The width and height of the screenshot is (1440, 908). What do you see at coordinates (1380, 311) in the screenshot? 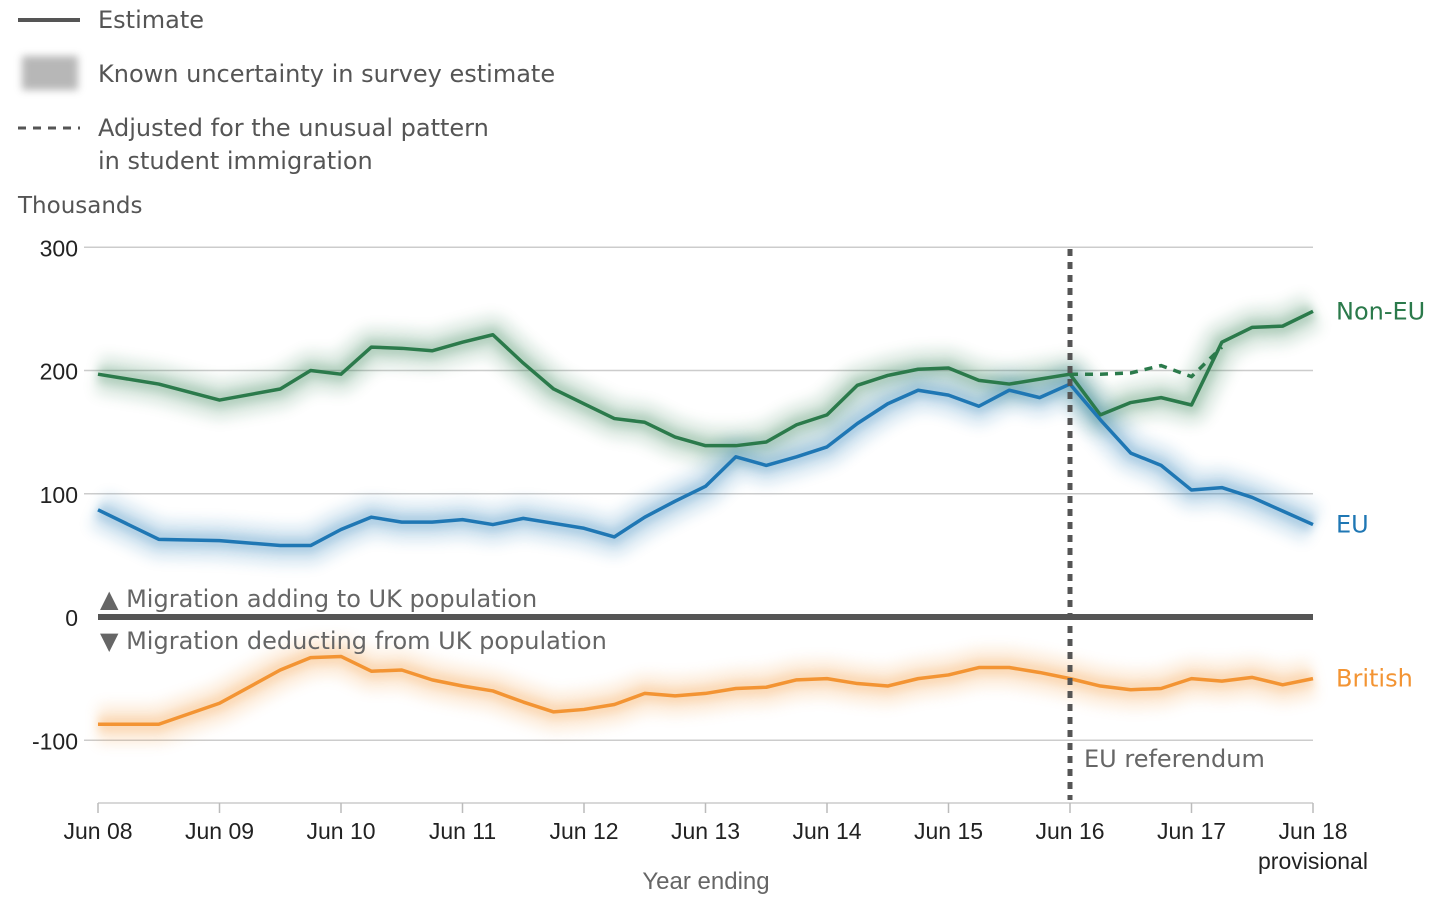
I see `non-eu-series-label: Non-EU` at bounding box center [1380, 311].